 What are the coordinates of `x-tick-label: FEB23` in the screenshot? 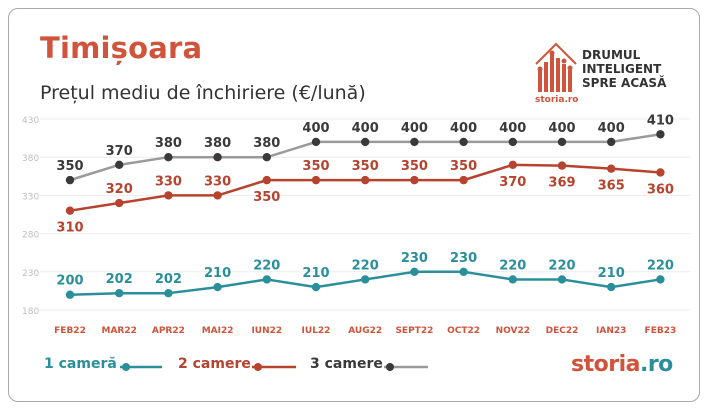 It's located at (661, 331).